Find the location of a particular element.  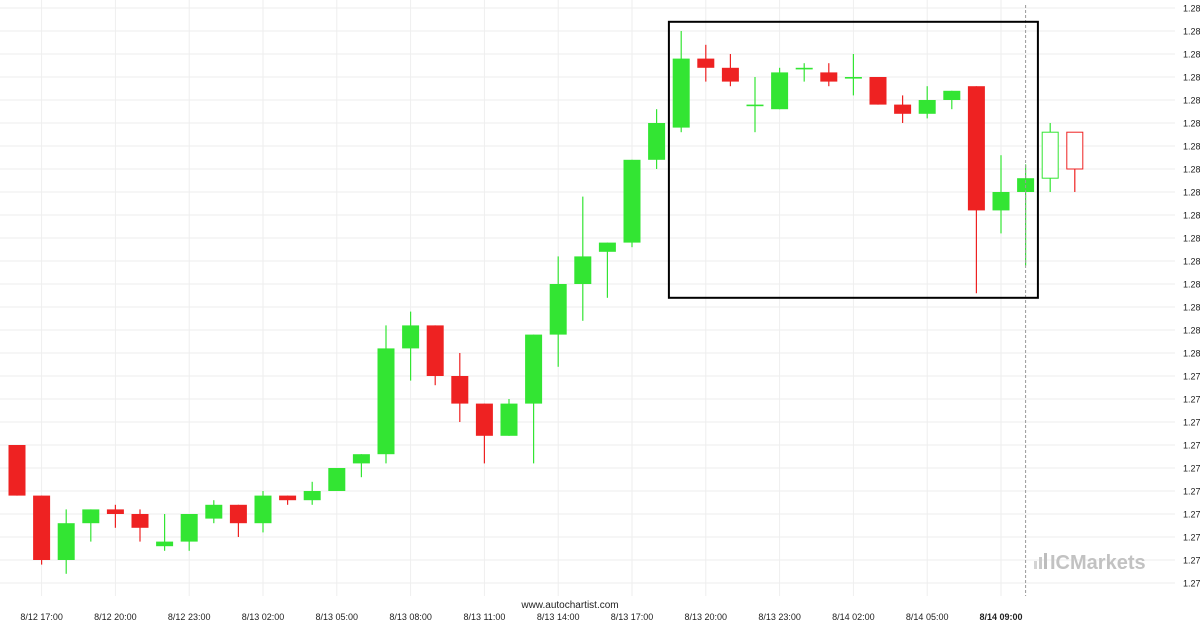

y-tick-label: 1.2754 is located at coordinates (1191, 584).